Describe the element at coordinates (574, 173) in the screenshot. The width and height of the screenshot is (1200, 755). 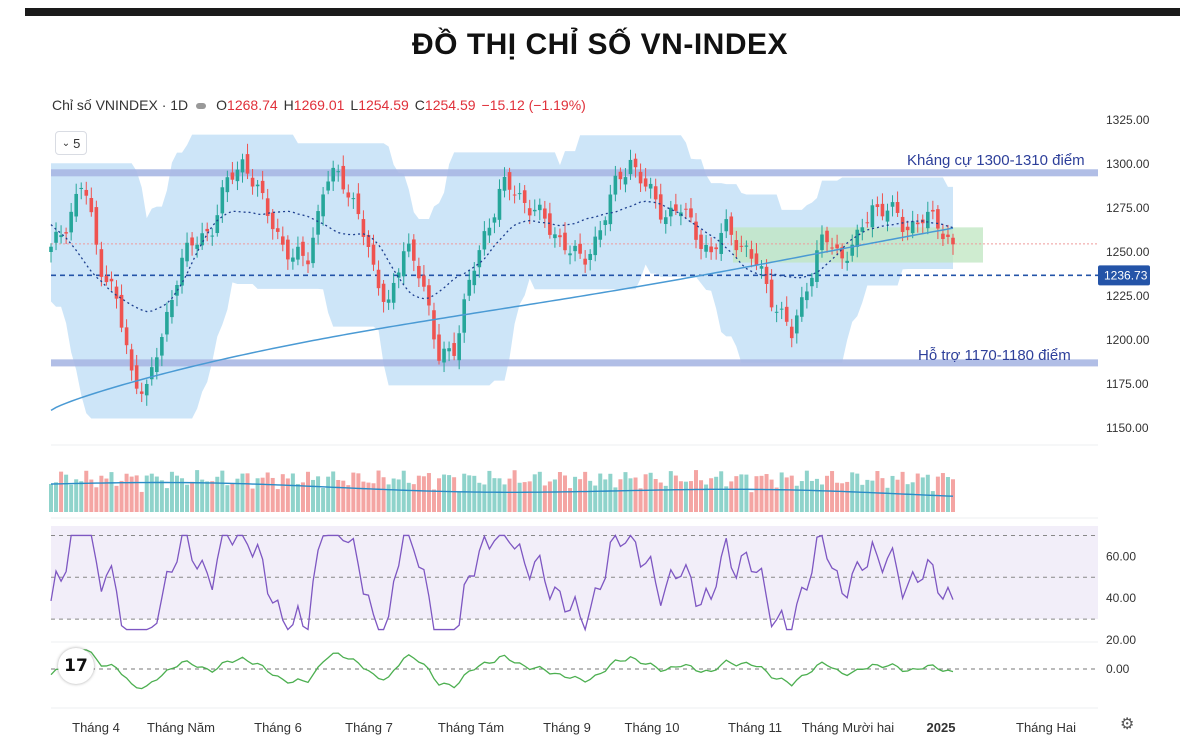
I see `resistance-band` at that location.